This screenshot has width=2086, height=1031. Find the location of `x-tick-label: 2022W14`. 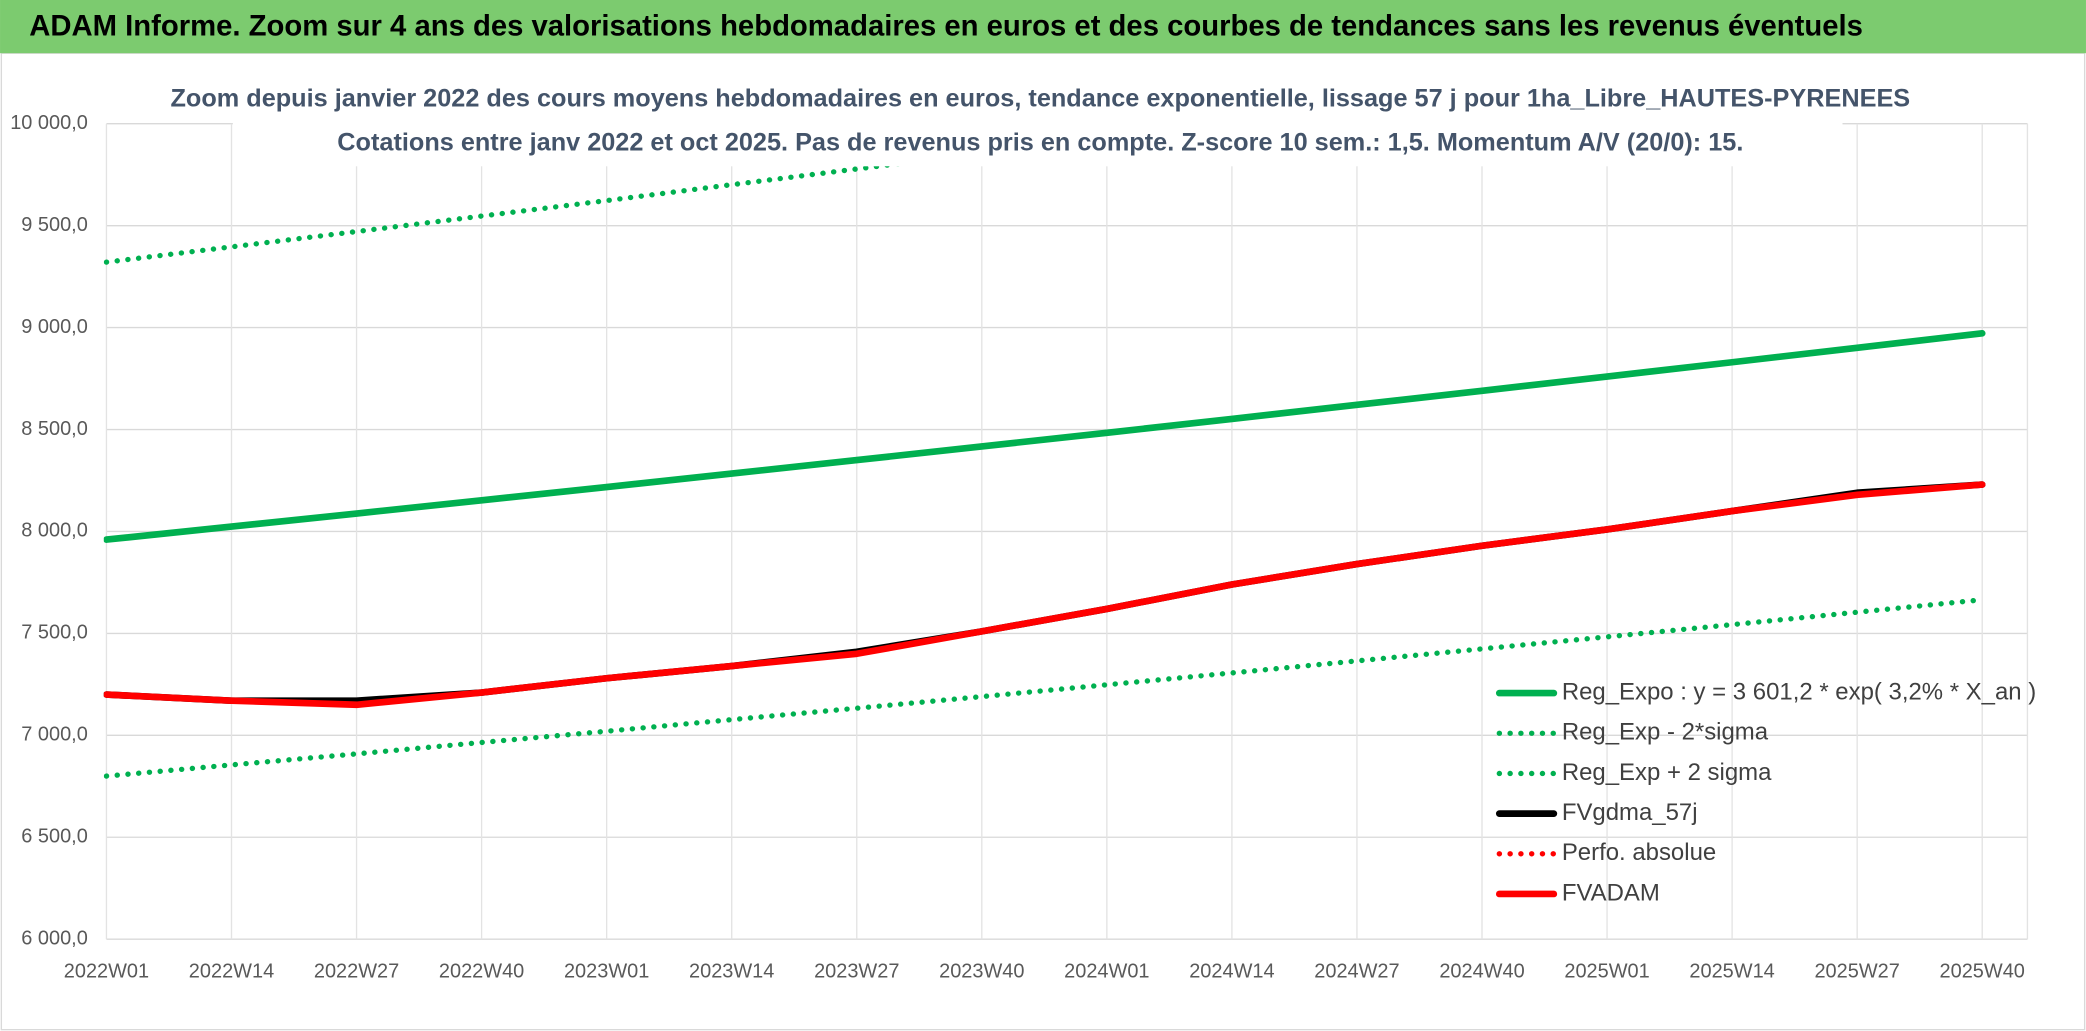

x-tick-label: 2022W14 is located at coordinates (231, 972).